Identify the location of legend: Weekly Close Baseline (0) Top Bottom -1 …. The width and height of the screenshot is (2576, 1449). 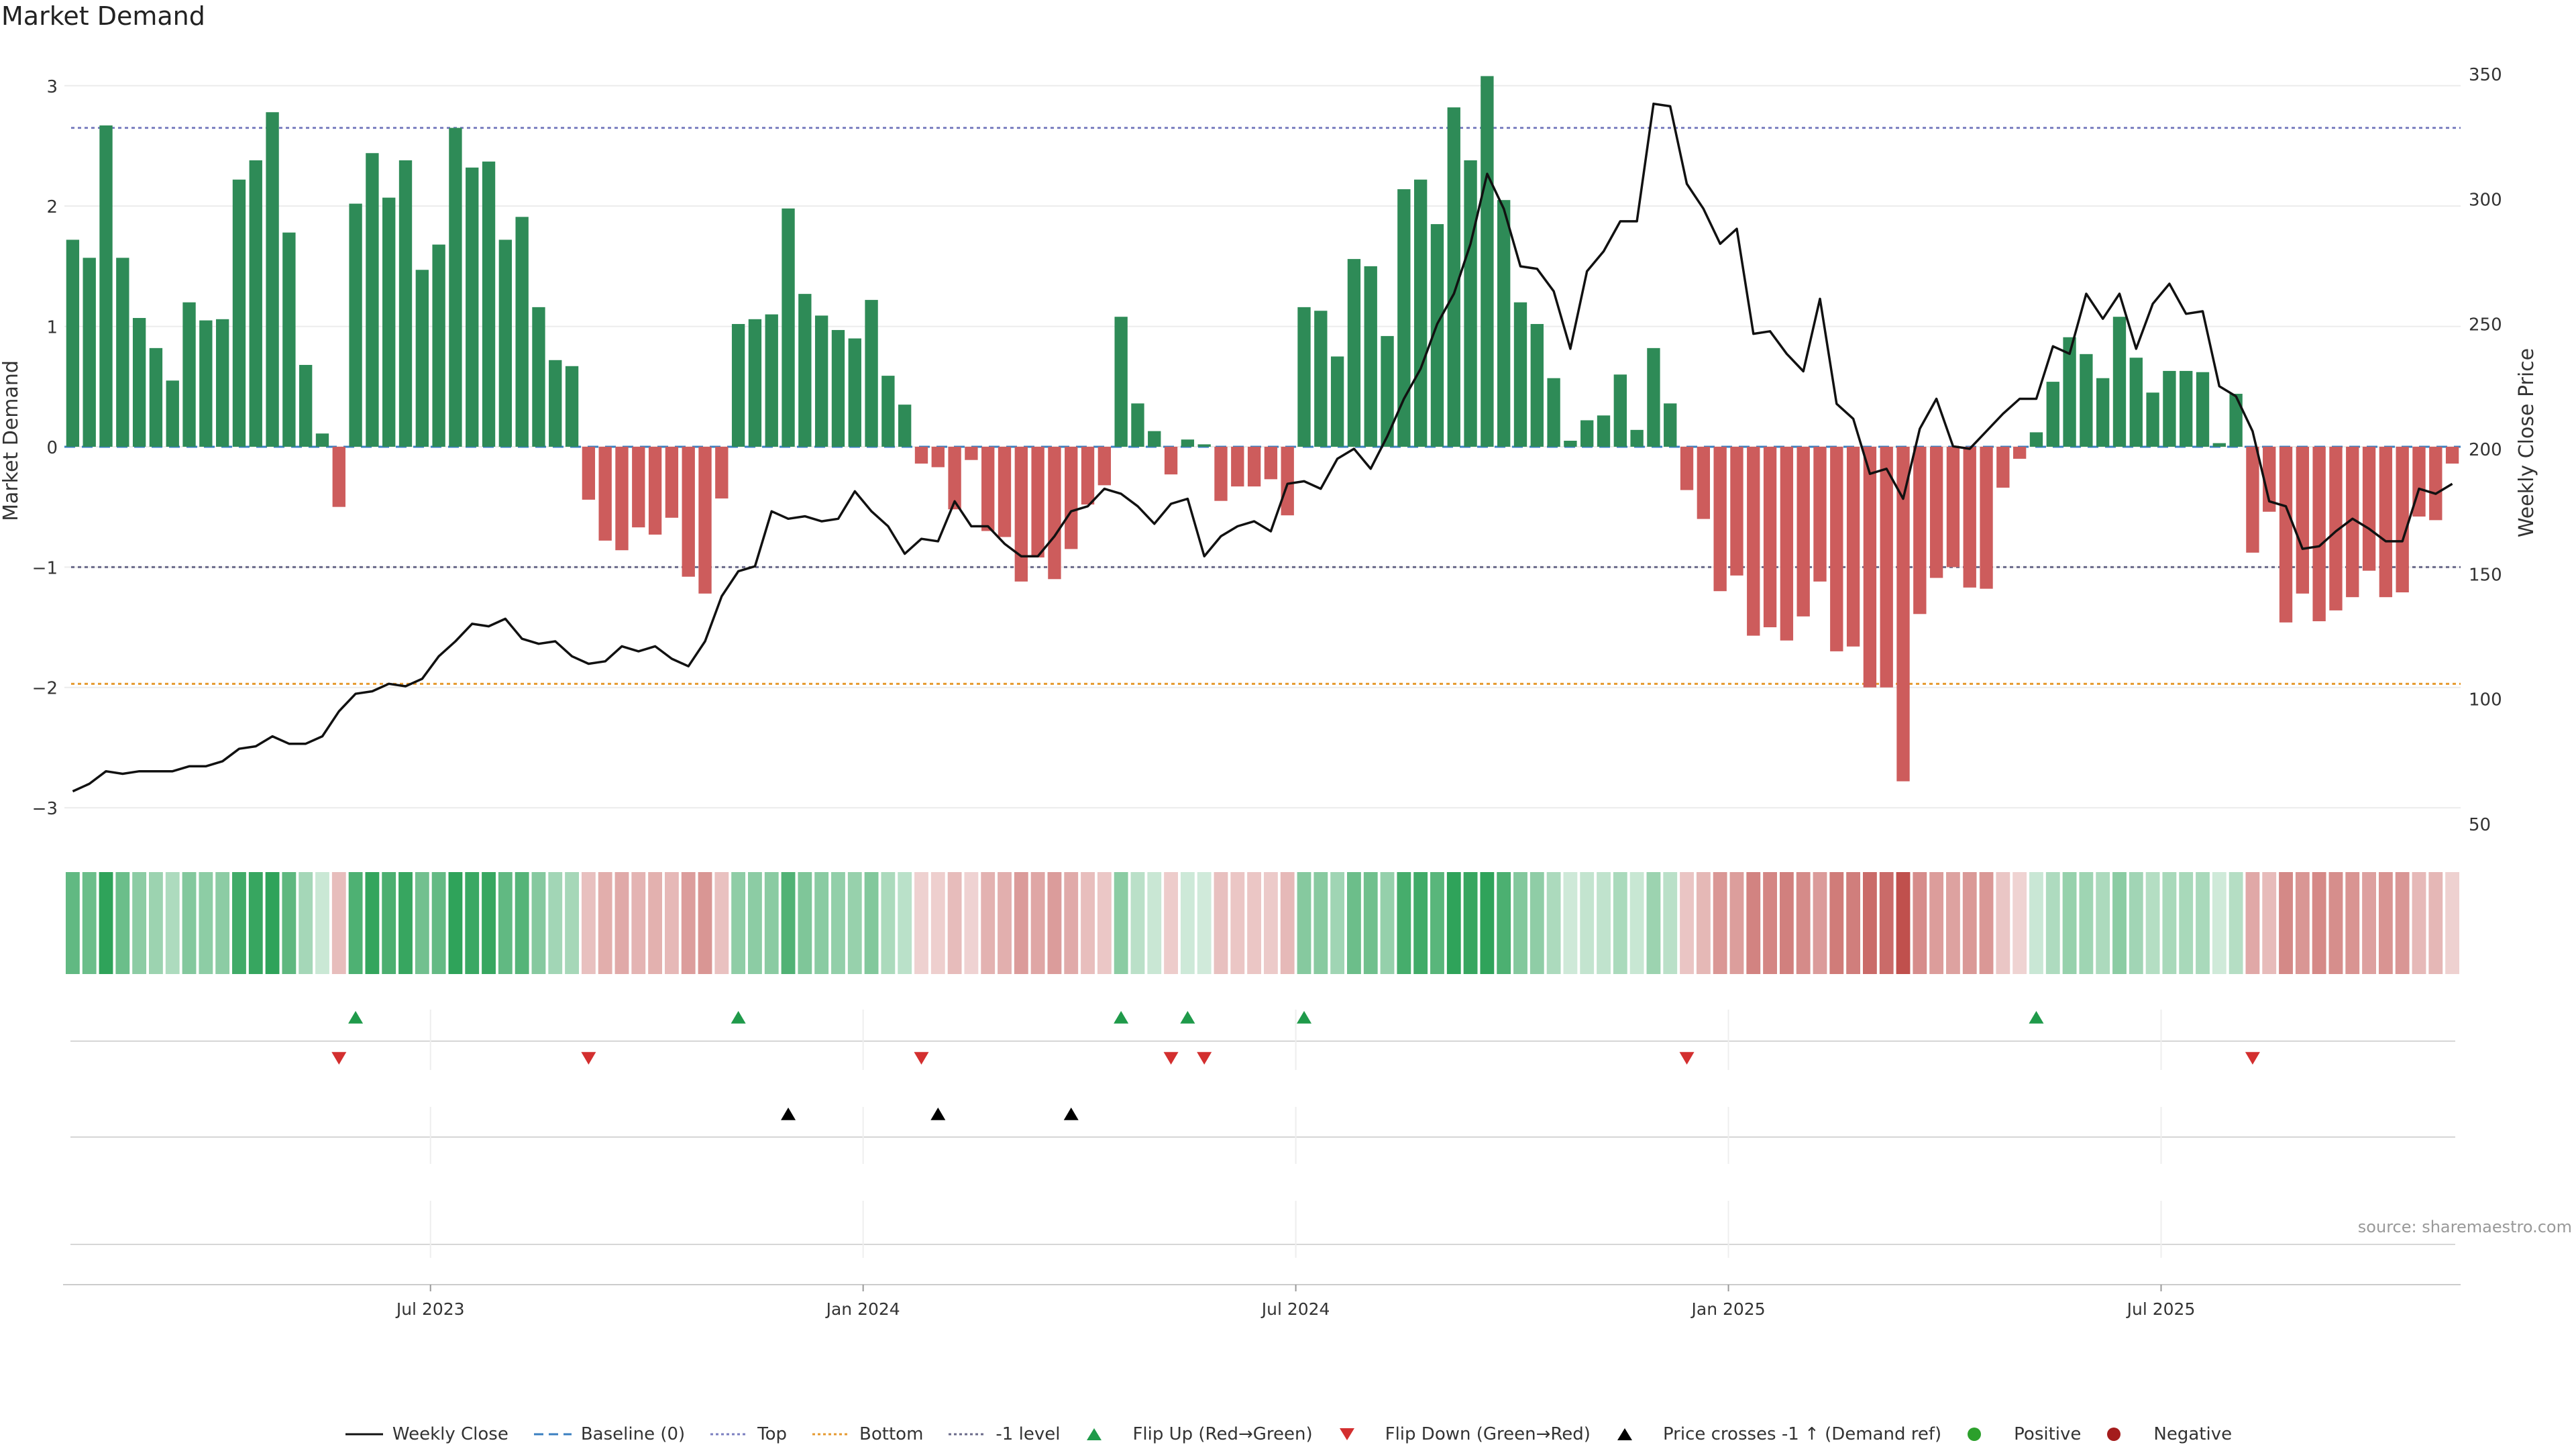
(1288, 1434).